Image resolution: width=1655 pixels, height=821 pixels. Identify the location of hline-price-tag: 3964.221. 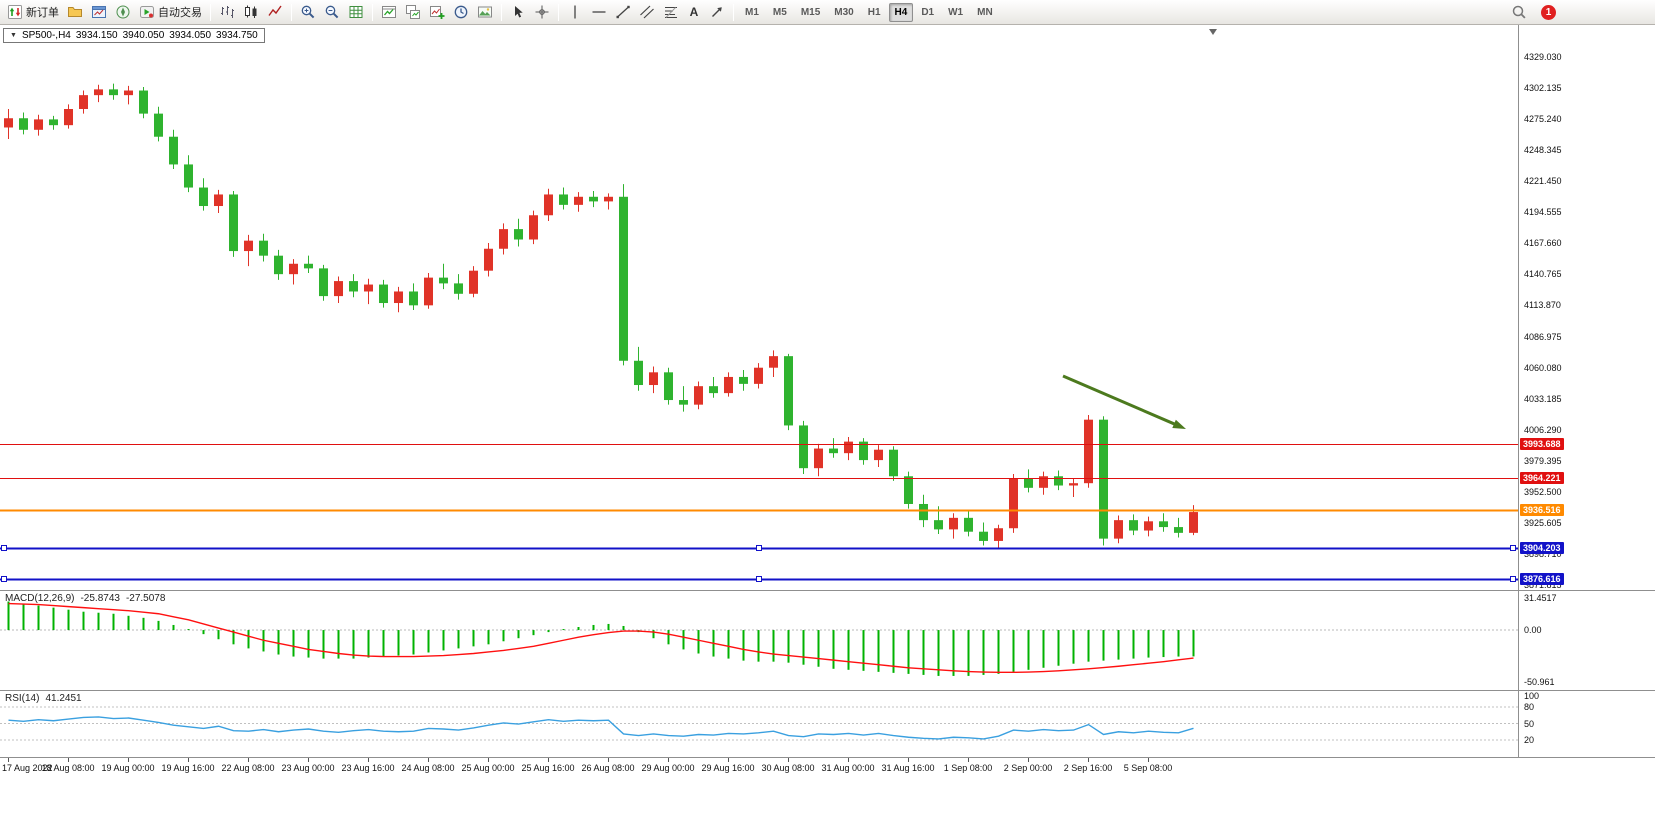
(1542, 478).